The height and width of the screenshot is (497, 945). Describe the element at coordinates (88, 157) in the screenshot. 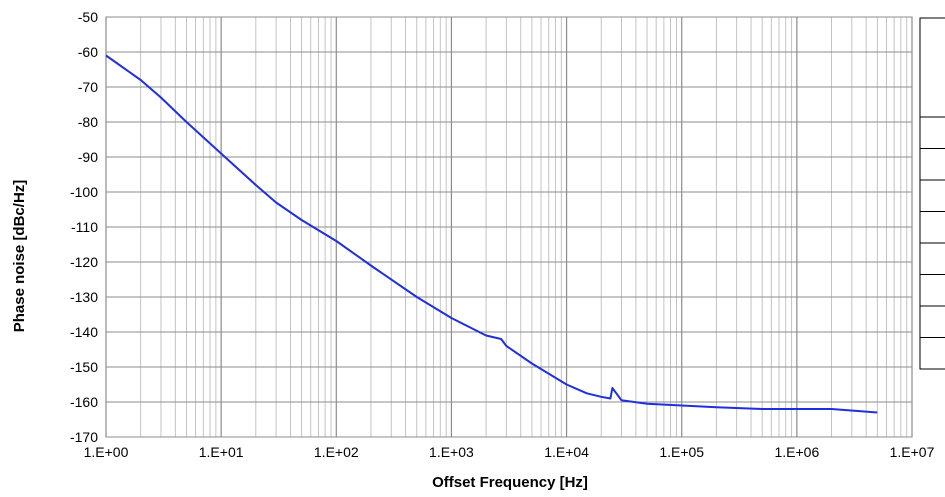

I see `y-tick-label: -90` at that location.